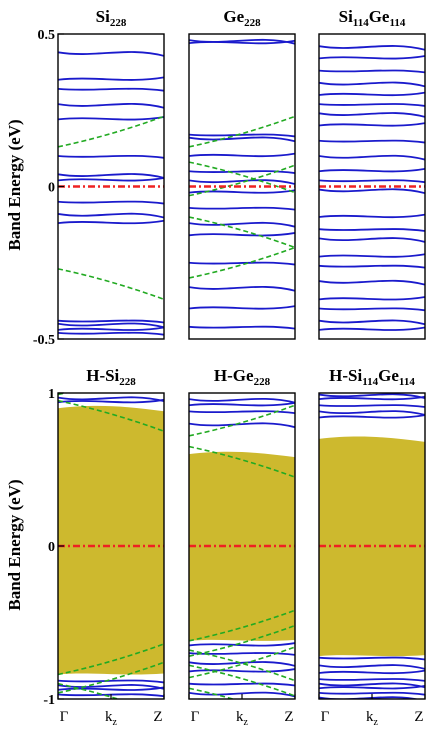 This screenshot has width=426, height=732. I want to click on panel-1: 0.5 0 -0.5 Si228, so click(99, 177).